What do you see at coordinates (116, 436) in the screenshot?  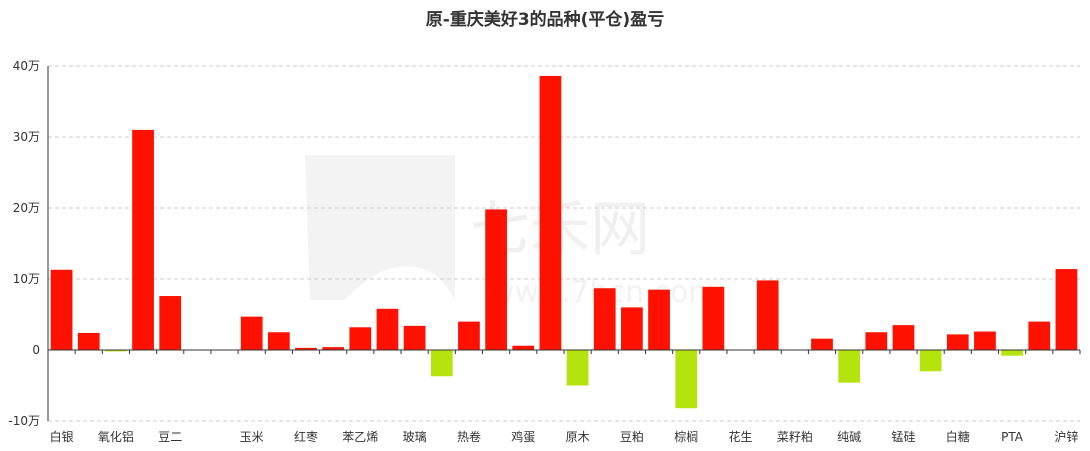 I see `x-tick-label: 氧化铝` at bounding box center [116, 436].